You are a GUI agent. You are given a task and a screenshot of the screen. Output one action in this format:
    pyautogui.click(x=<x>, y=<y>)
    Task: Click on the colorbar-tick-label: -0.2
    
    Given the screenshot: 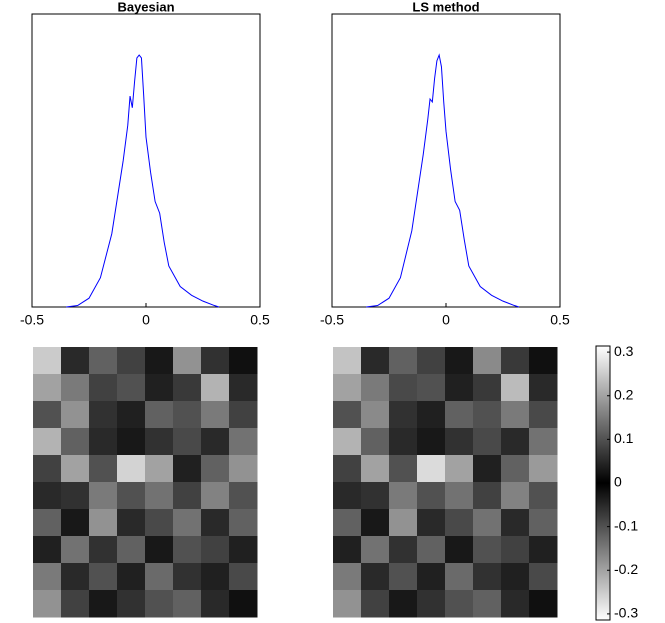 What is the action you would take?
    pyautogui.click(x=626, y=569)
    